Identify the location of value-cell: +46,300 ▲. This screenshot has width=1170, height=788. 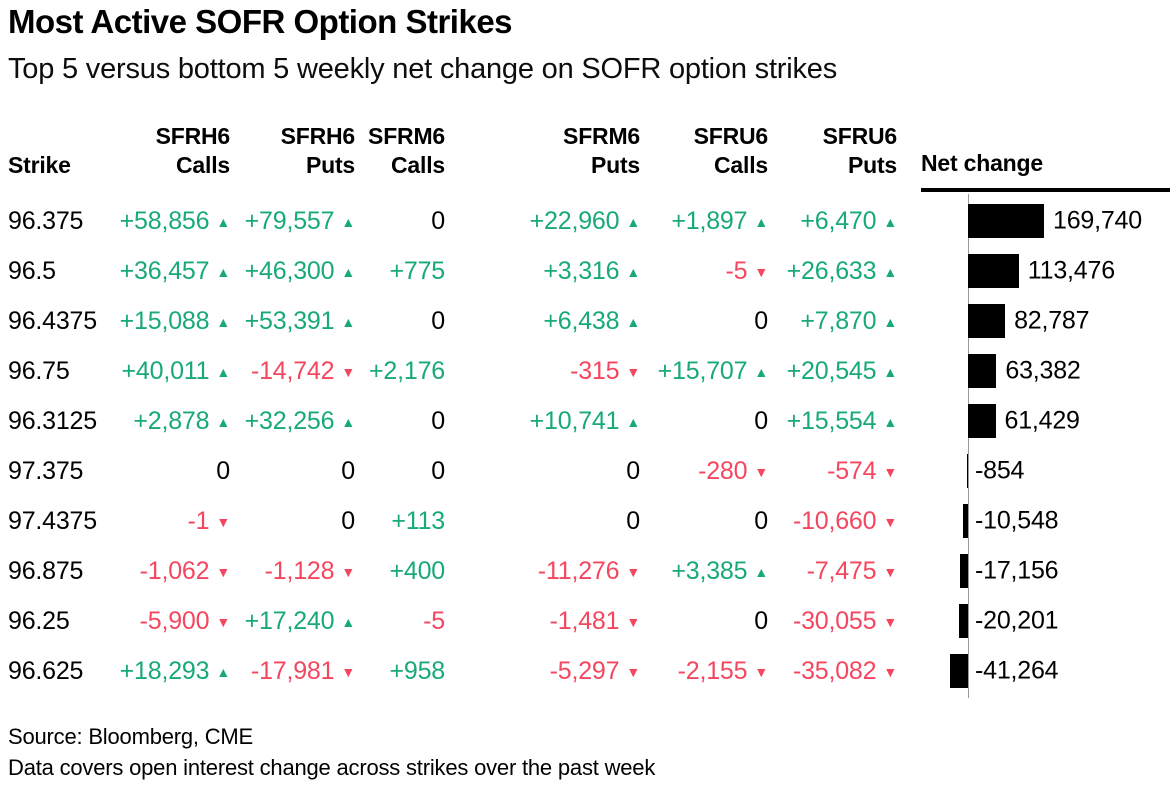
(293, 271).